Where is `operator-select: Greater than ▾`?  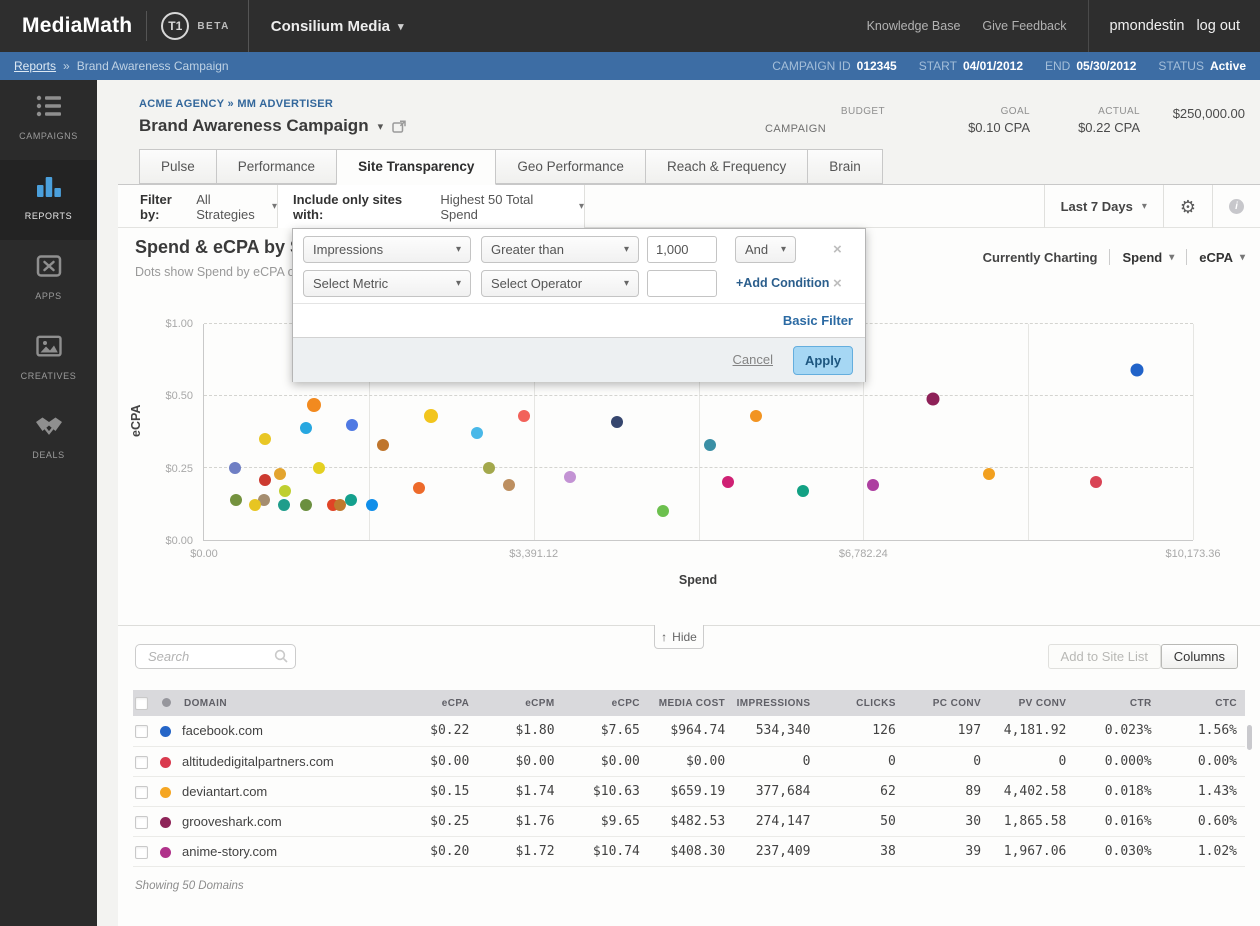 operator-select: Greater than ▾ is located at coordinates (560, 249).